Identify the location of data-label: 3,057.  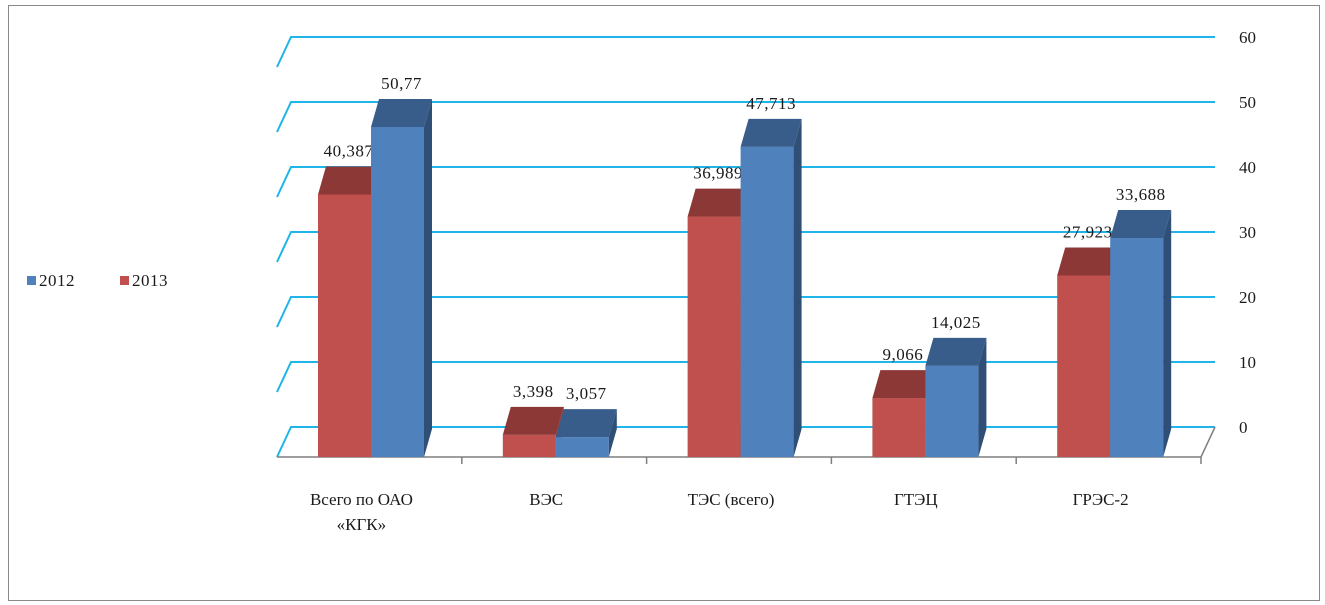
(586, 393).